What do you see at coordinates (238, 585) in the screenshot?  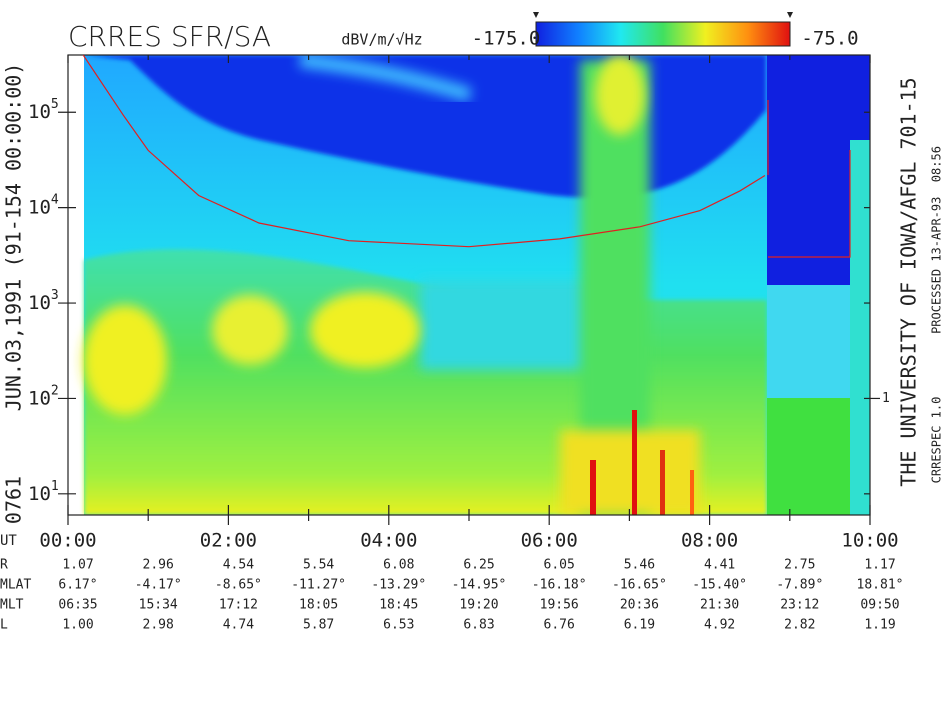 I see `ephemeris-value: -8.65°` at bounding box center [238, 585].